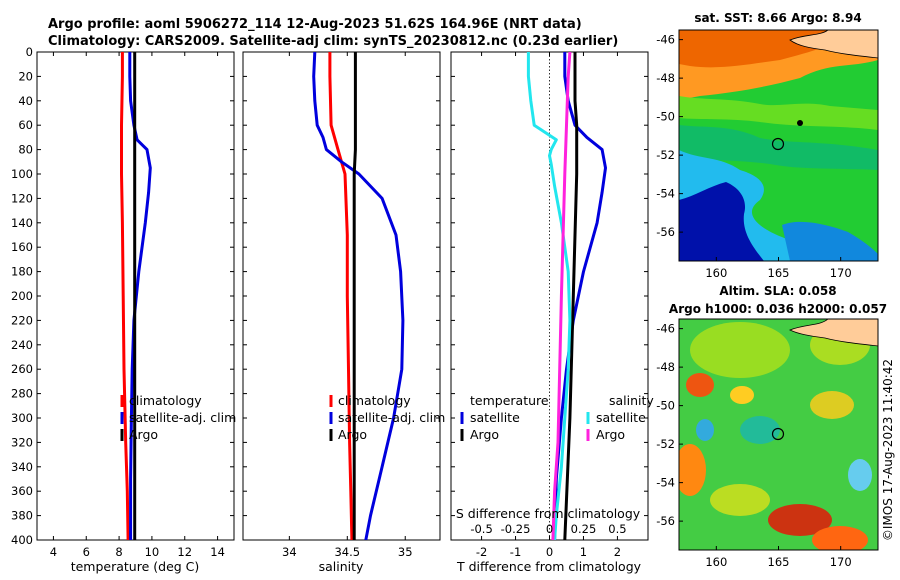 This screenshot has height=580, width=900. Describe the element at coordinates (22, 272) in the screenshot. I see `y-tick-label: 180` at that location.